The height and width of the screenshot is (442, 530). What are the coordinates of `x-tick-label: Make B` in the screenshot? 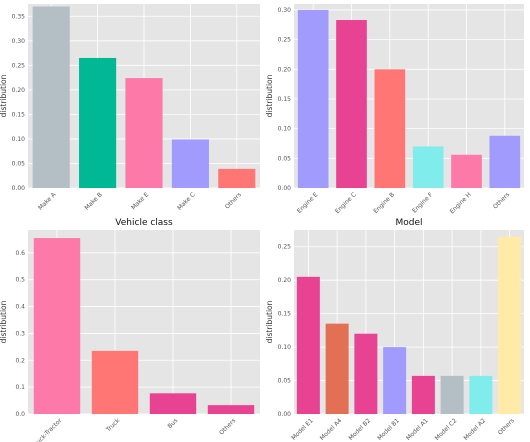 It's located at (93, 201).